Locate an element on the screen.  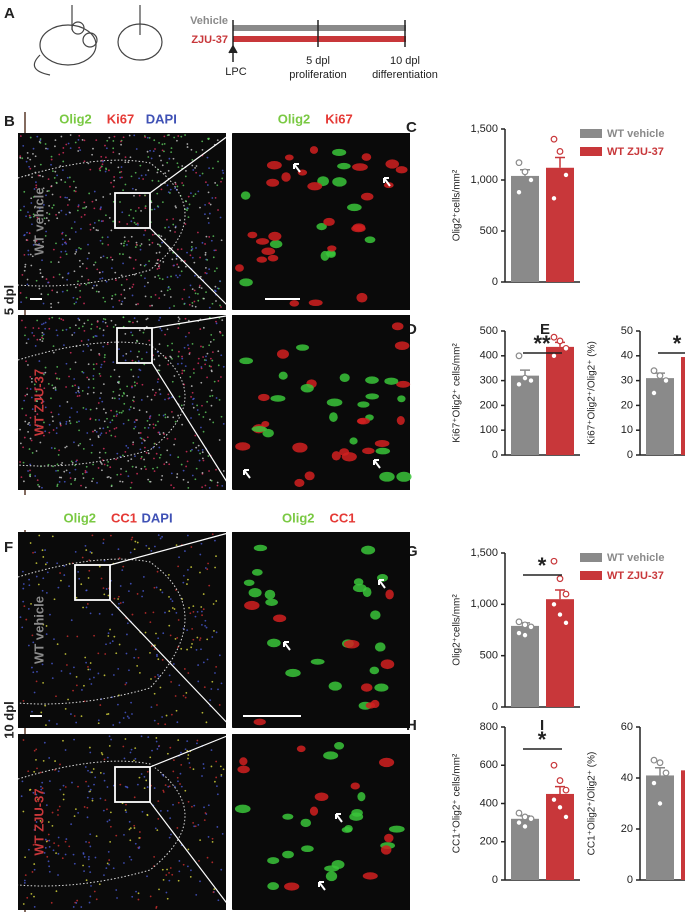
bar is located at coordinates (660, 827).